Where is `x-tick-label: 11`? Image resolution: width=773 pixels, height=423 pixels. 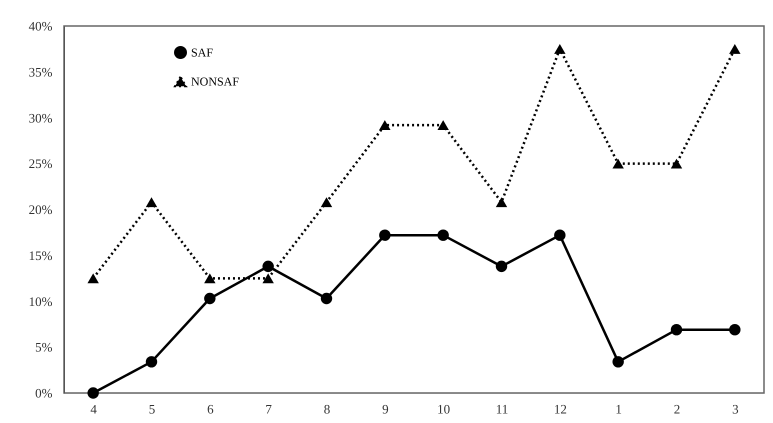
x-tick-label: 11 is located at coordinates (502, 409).